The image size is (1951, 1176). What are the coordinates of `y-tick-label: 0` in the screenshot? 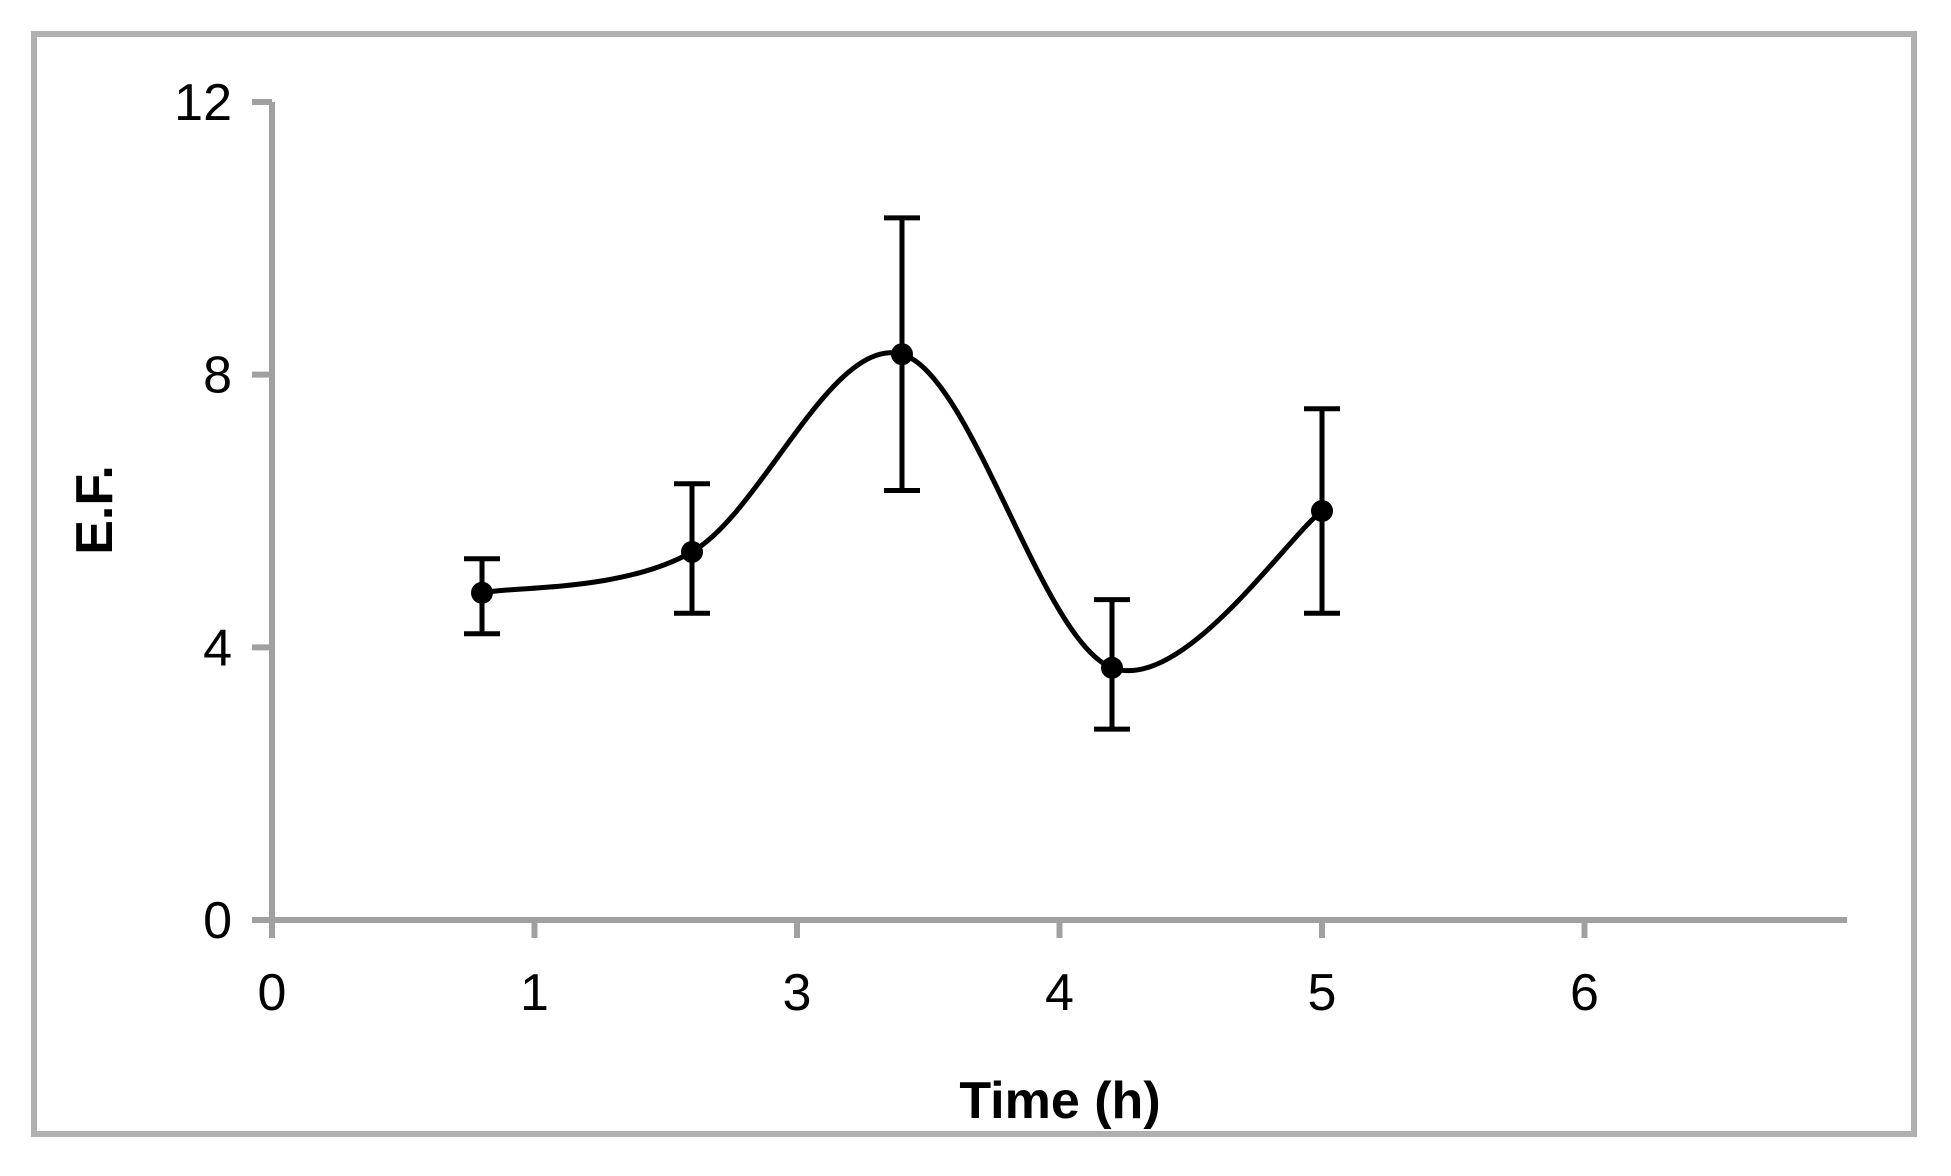 It's located at (217, 921).